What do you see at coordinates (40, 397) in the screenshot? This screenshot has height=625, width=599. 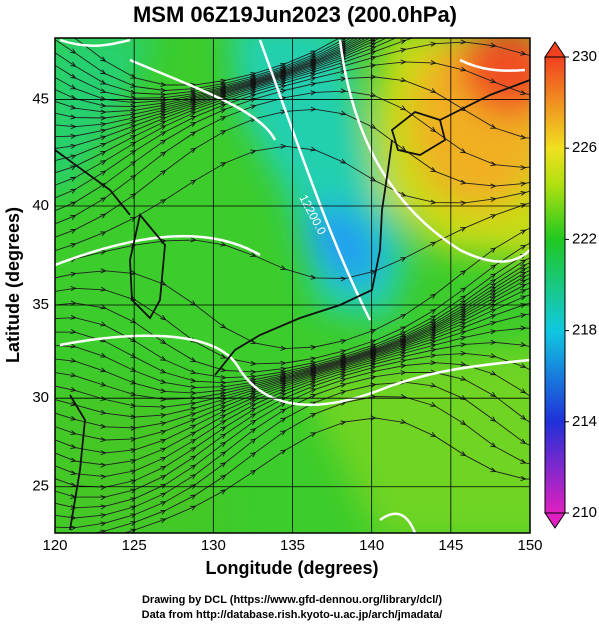 I see `y-tick-label: 30` at bounding box center [40, 397].